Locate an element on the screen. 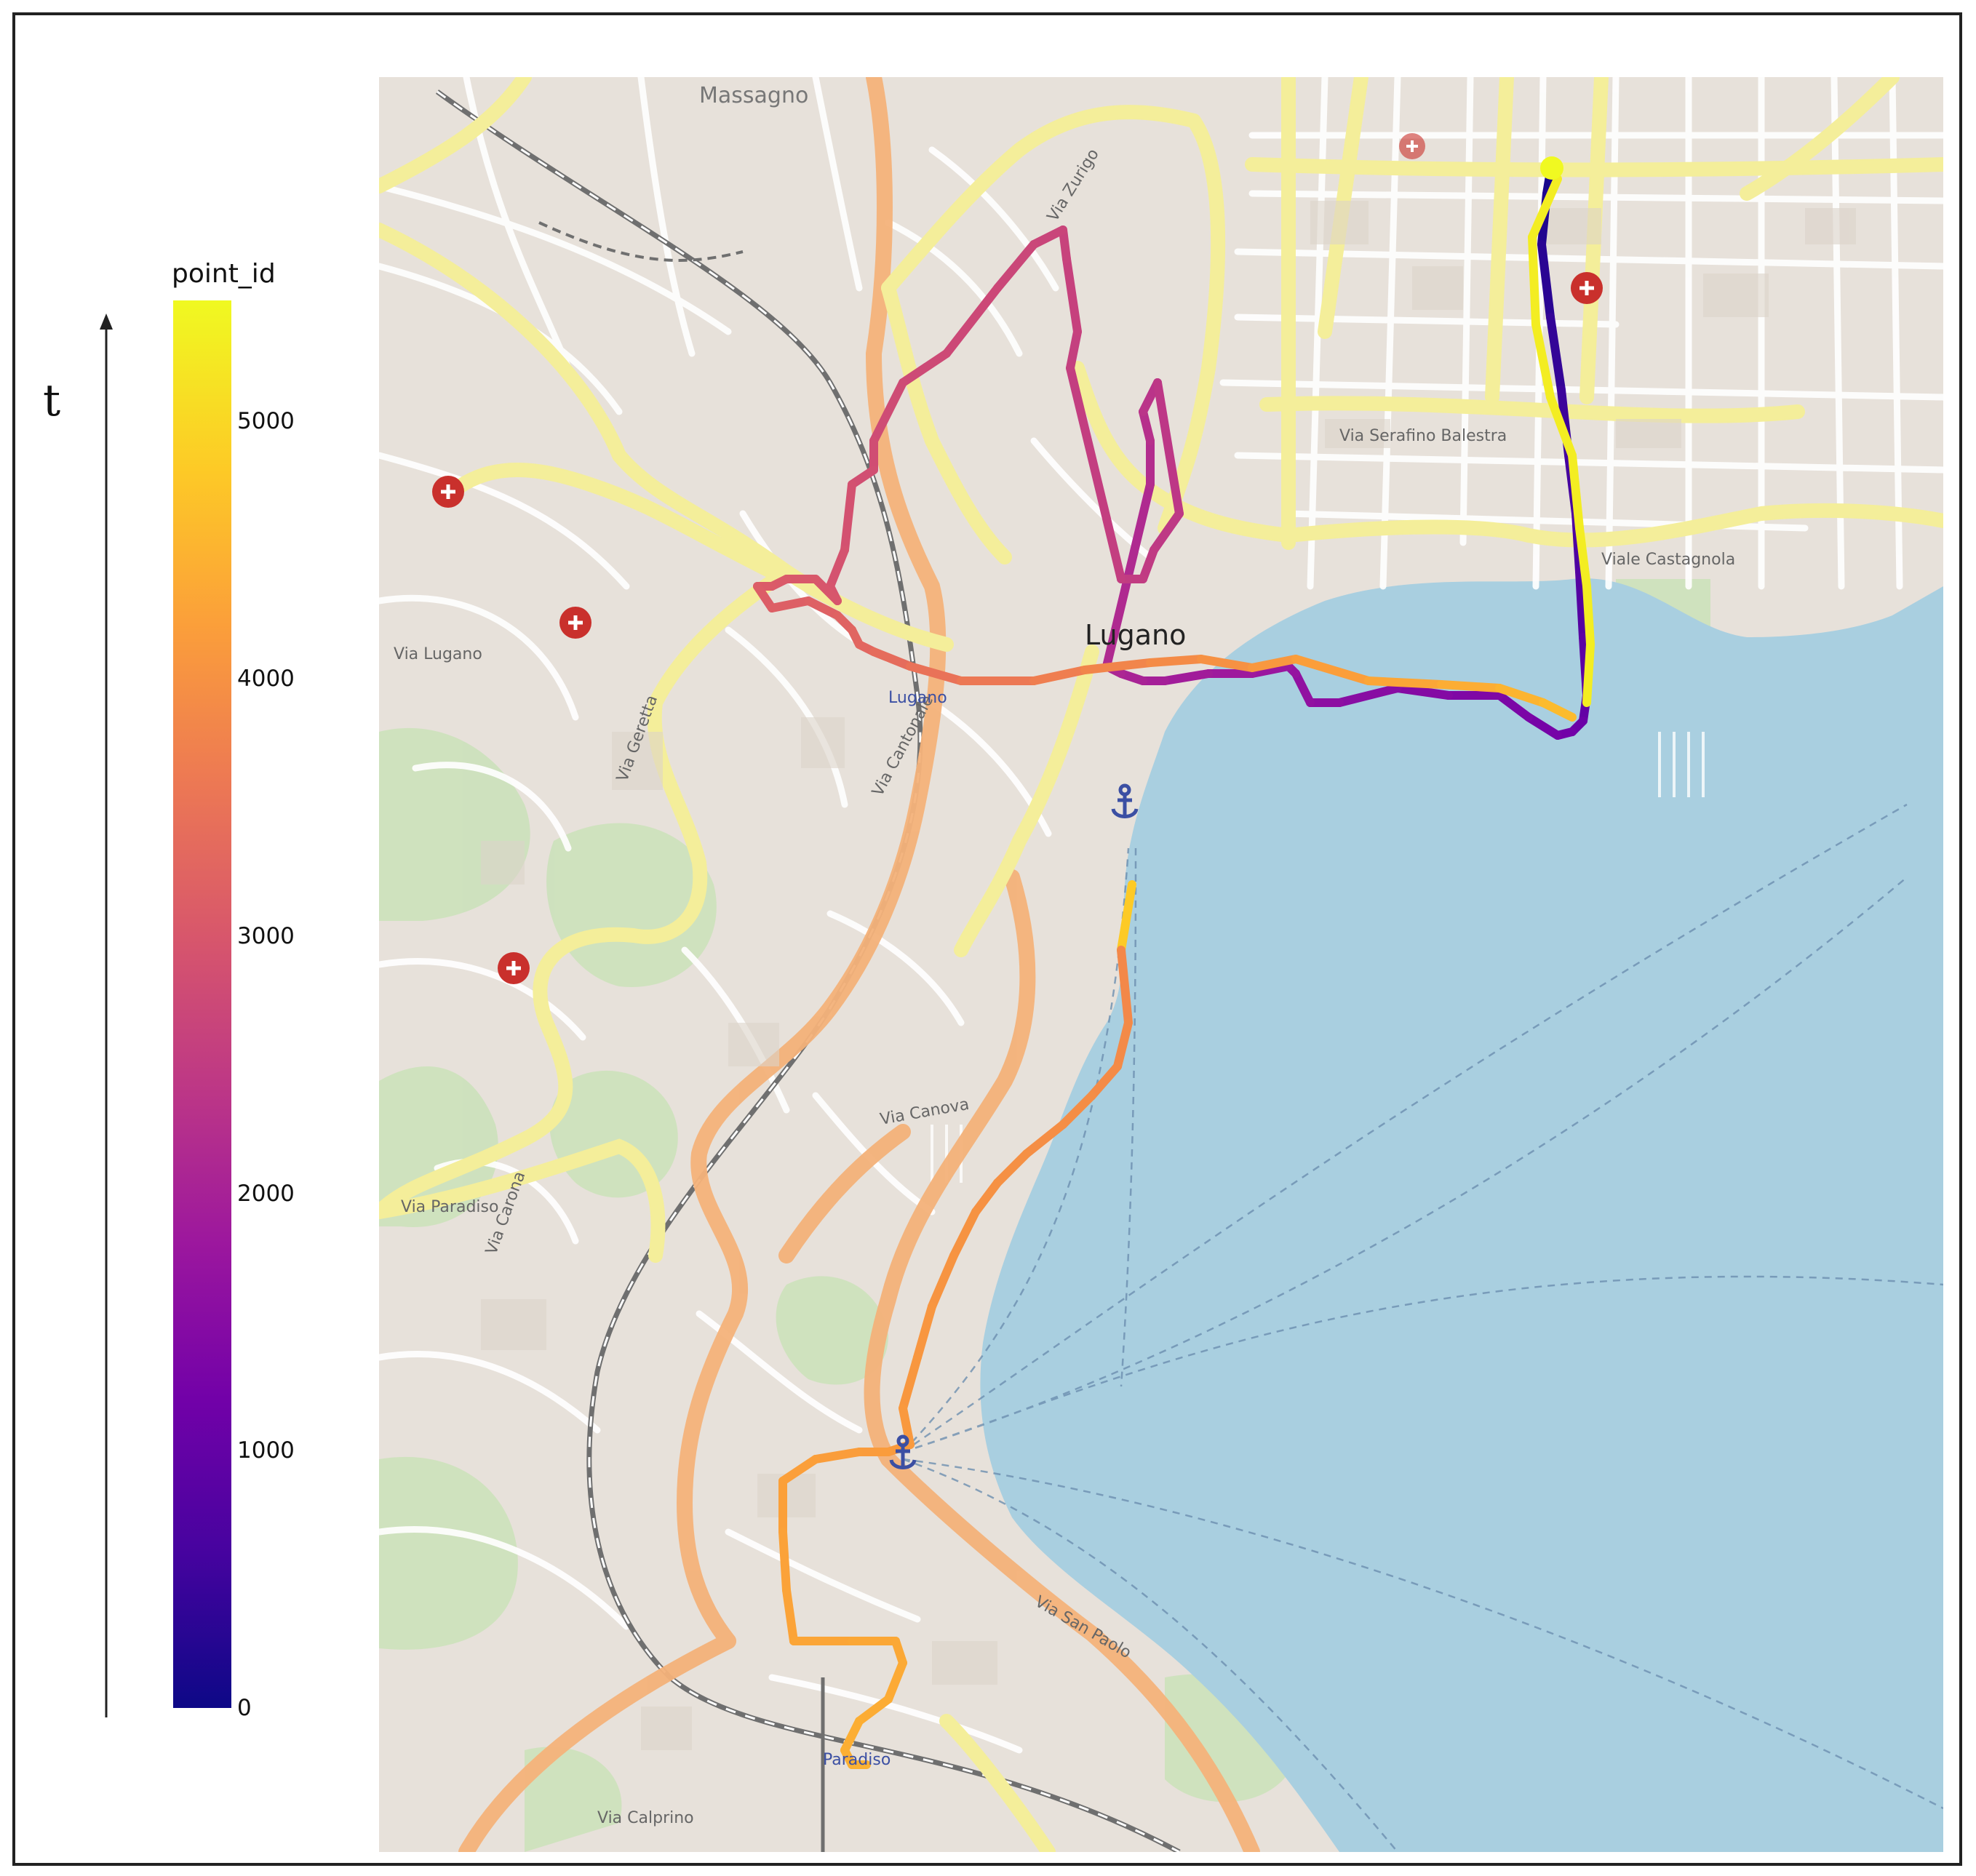 The image size is (1976, 1876). colorbar-tick-label: 0 is located at coordinates (244, 1708).